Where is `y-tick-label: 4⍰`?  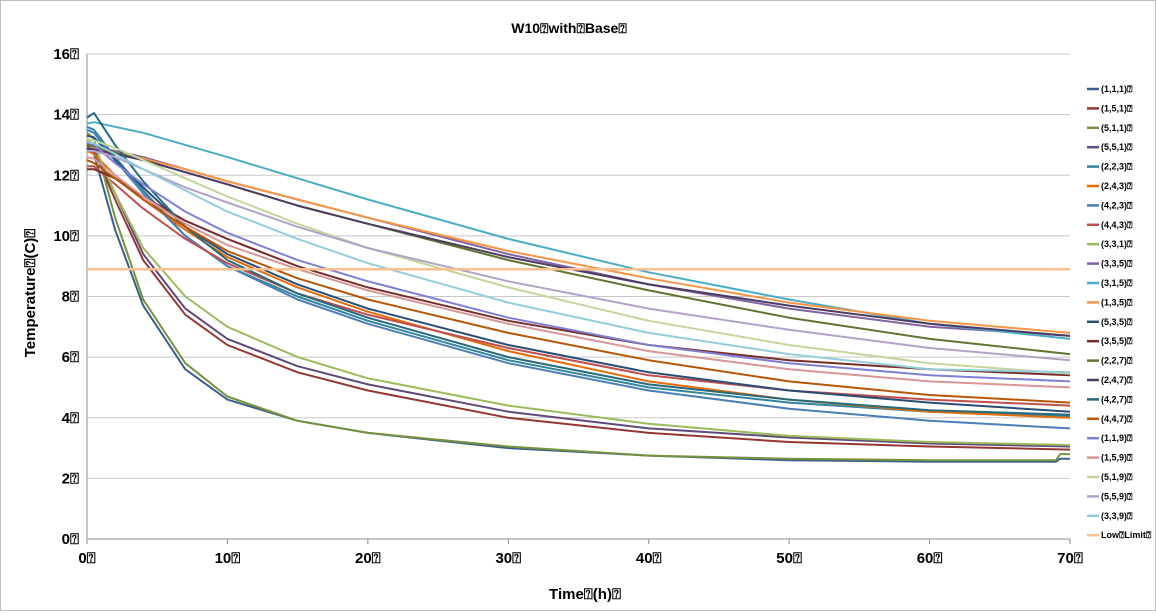
y-tick-label: 4⍰ is located at coordinates (70, 418).